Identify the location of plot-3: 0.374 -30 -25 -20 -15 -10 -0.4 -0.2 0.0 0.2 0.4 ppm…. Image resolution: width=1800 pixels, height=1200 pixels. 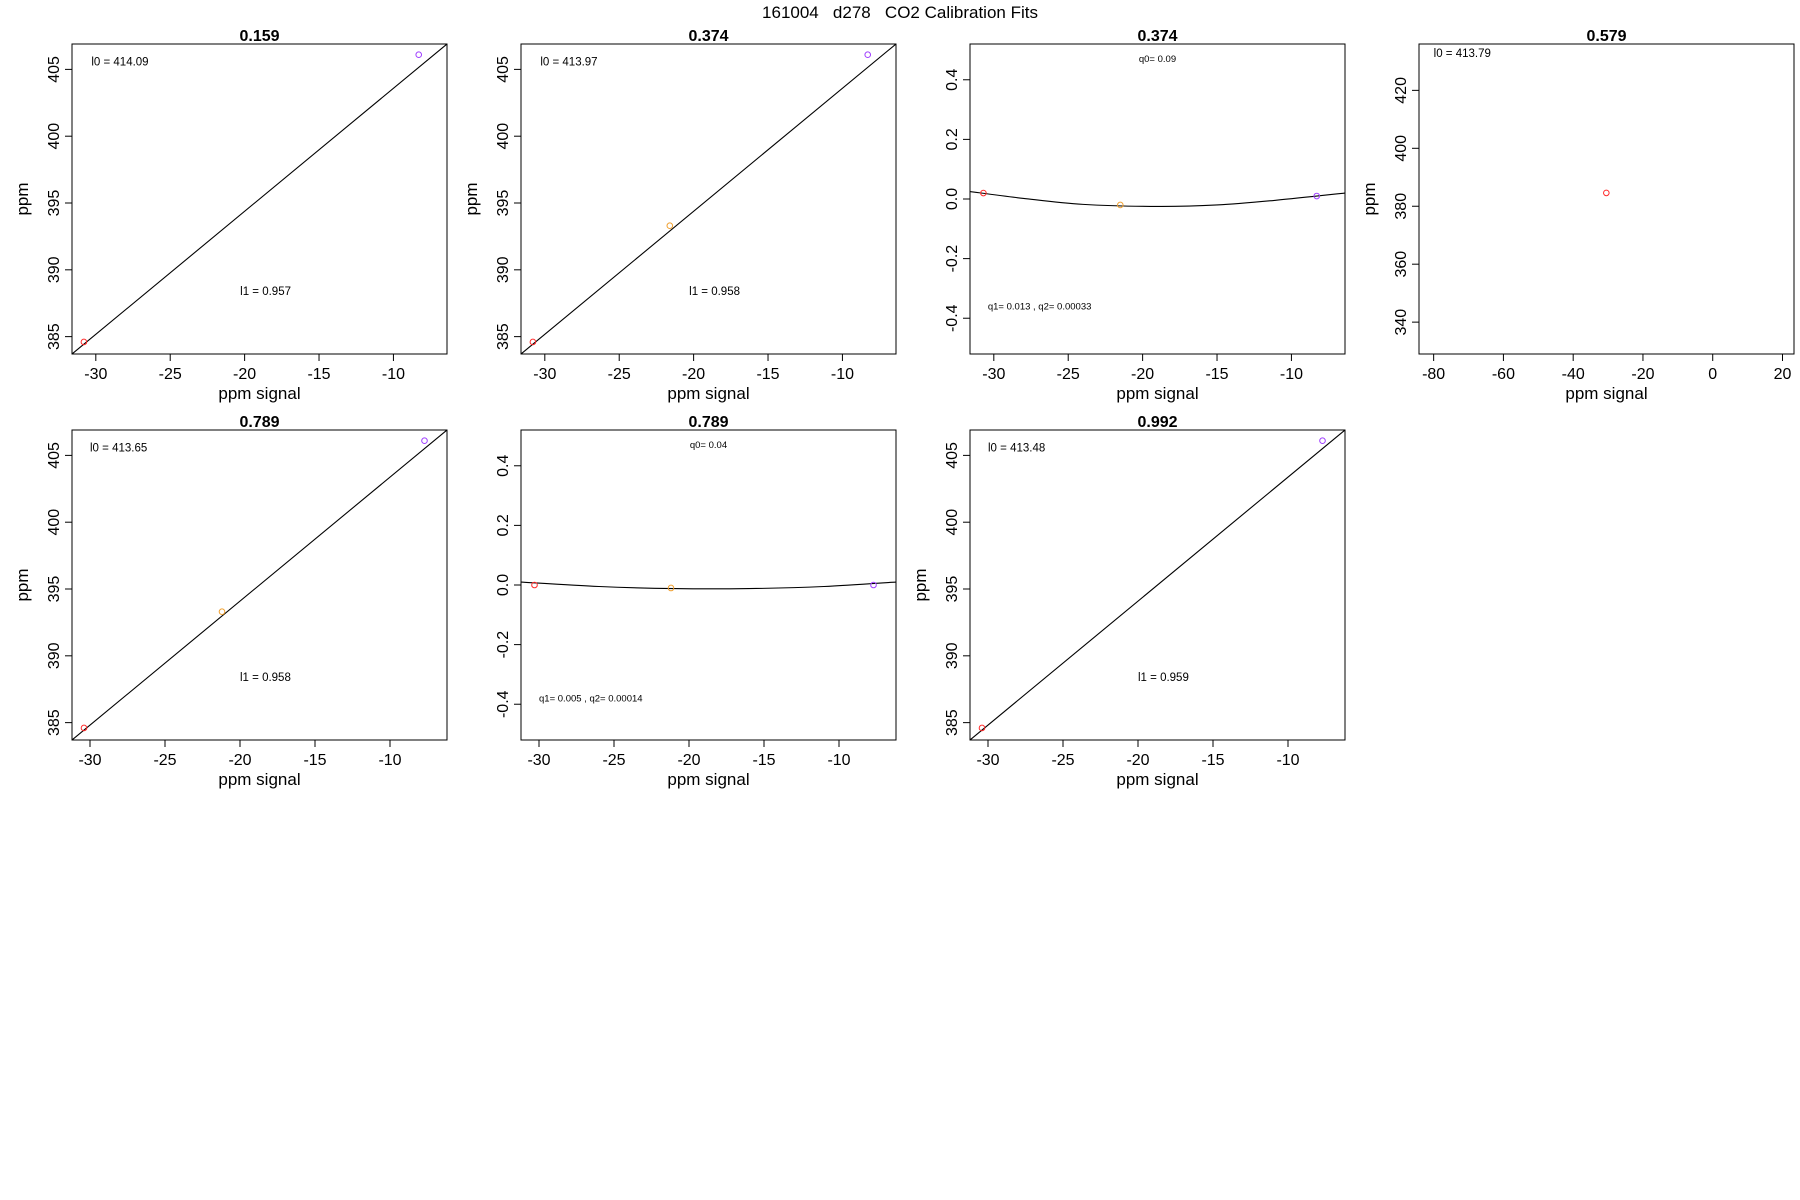
(1145, 215).